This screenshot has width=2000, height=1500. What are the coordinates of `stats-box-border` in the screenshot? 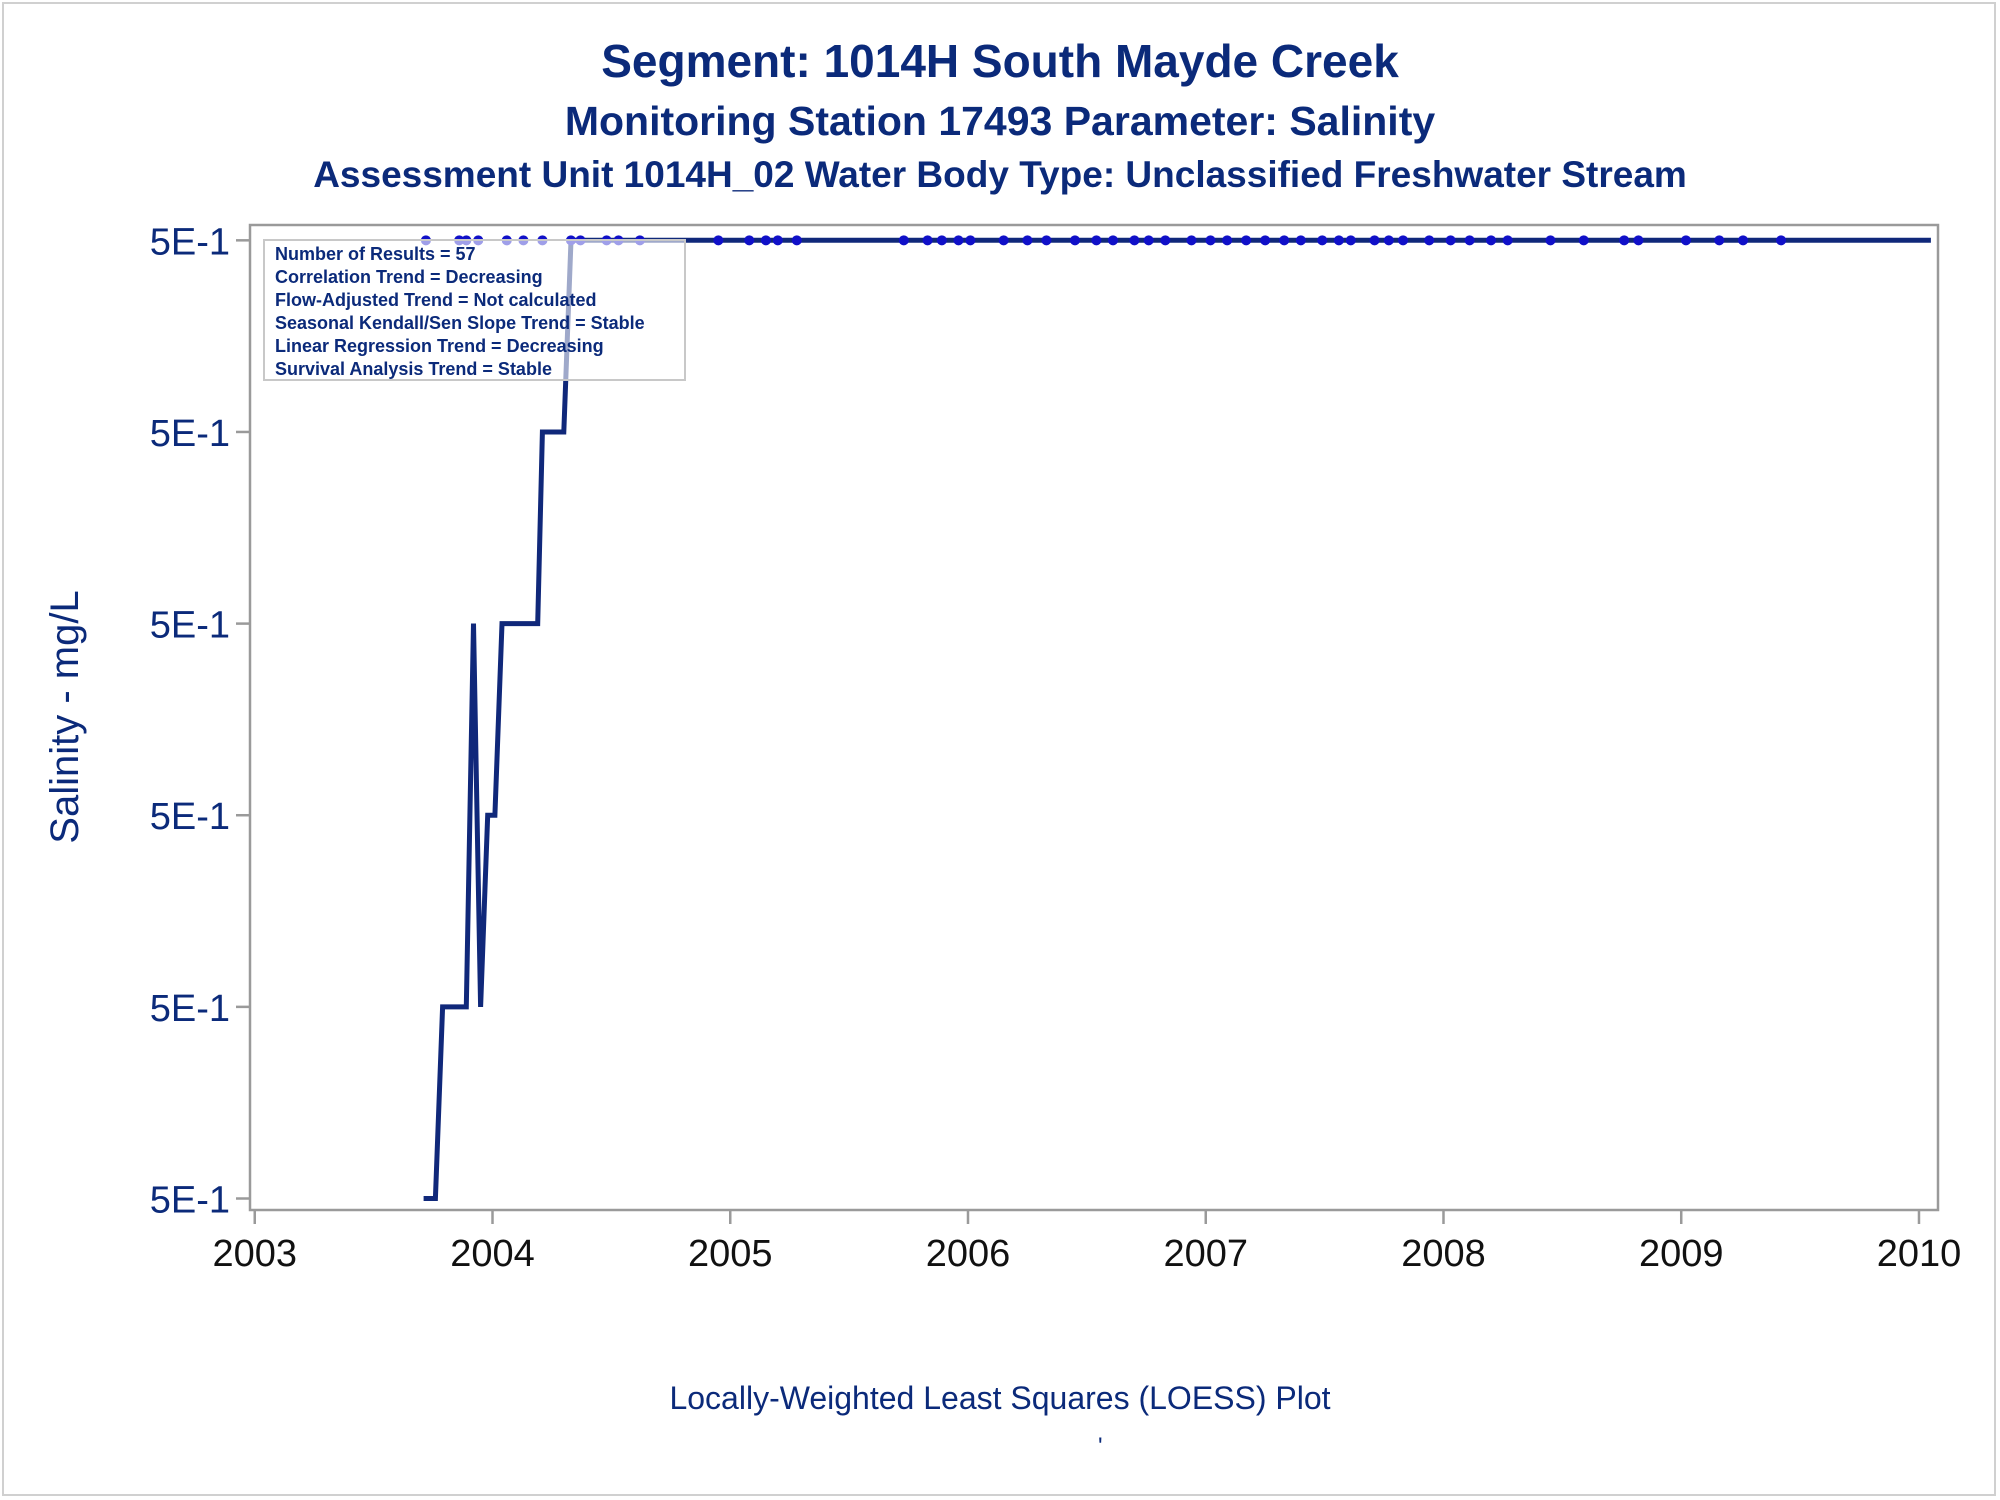 It's located at (474, 310).